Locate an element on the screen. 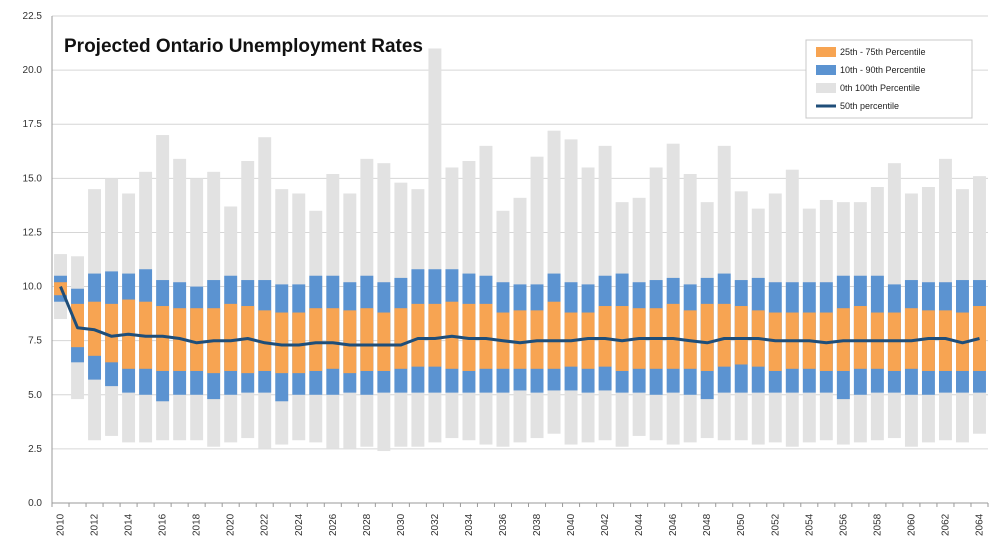 The height and width of the screenshot is (543, 990). x-tick-label: 2016 is located at coordinates (163, 524).